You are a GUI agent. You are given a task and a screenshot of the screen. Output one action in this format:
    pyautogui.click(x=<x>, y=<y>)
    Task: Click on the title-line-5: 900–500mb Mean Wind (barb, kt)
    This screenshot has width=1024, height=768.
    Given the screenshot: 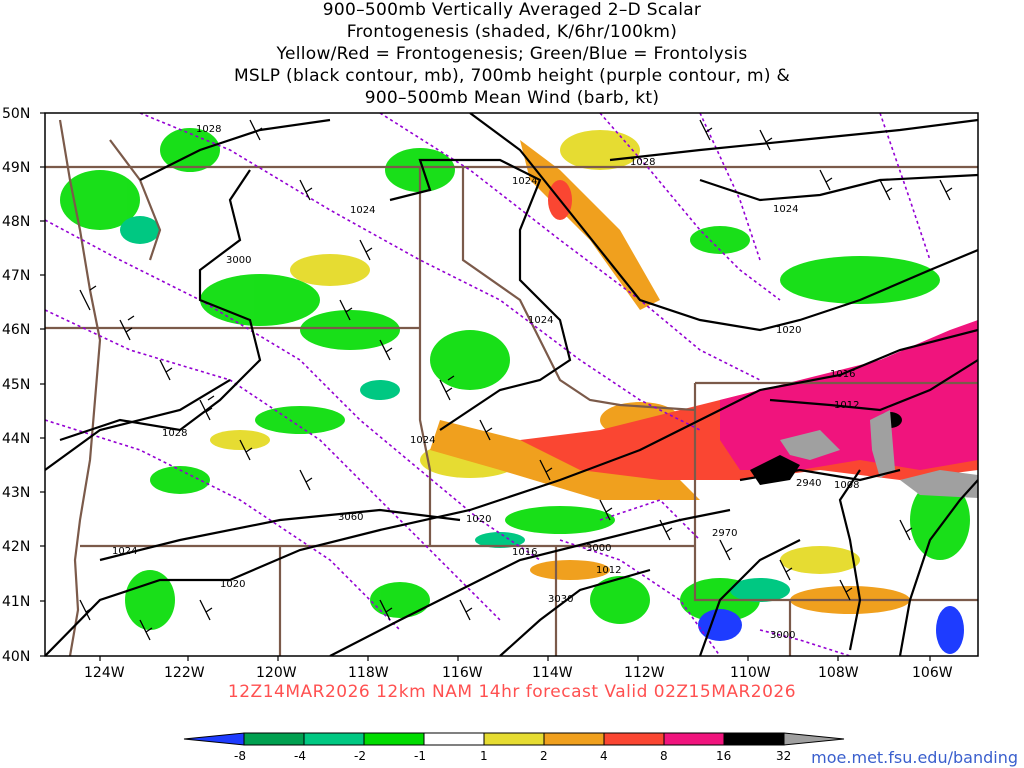 What is the action you would take?
    pyautogui.click(x=512, y=98)
    